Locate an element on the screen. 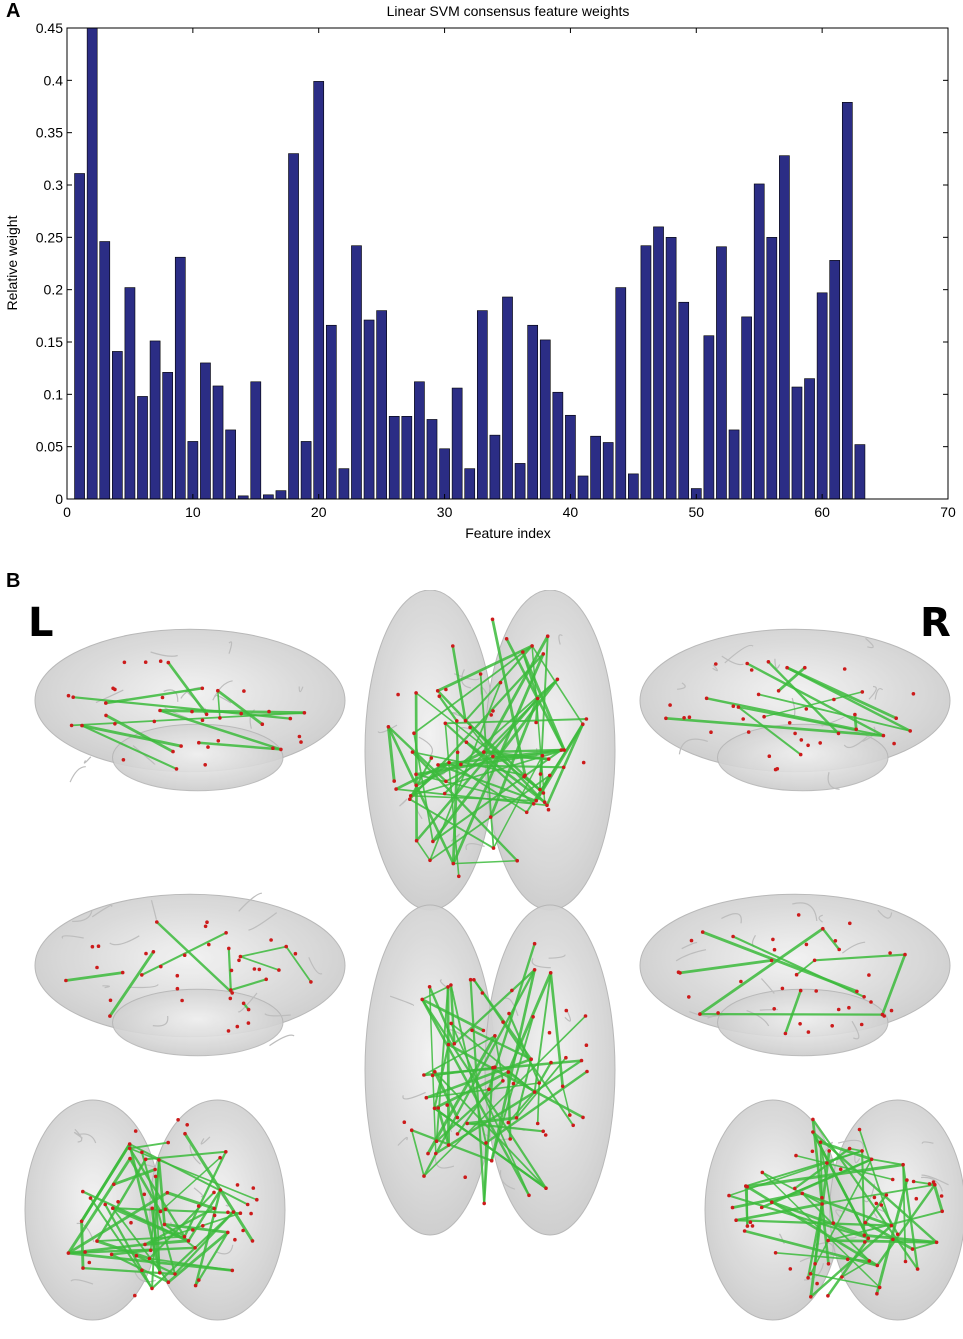 The width and height of the screenshot is (963, 1339). brain-view-right-lateral-top is located at coordinates (795, 710).